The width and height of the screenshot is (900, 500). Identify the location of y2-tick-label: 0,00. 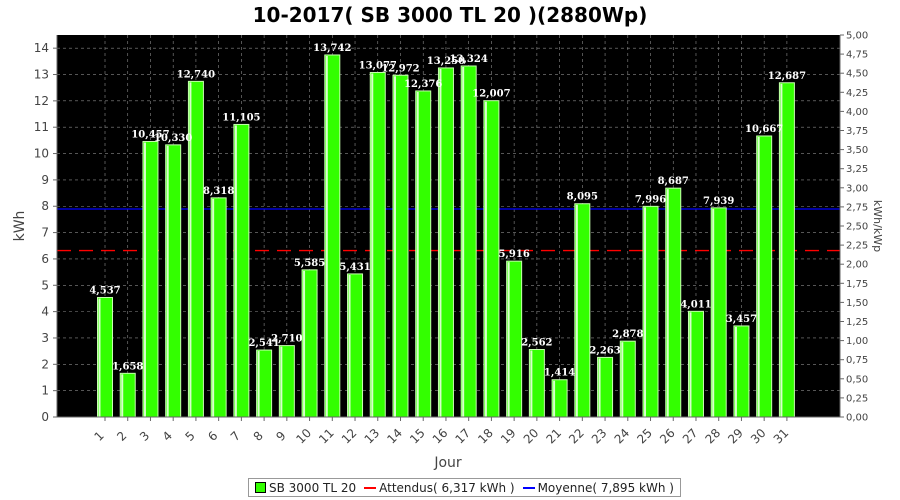
(857, 418).